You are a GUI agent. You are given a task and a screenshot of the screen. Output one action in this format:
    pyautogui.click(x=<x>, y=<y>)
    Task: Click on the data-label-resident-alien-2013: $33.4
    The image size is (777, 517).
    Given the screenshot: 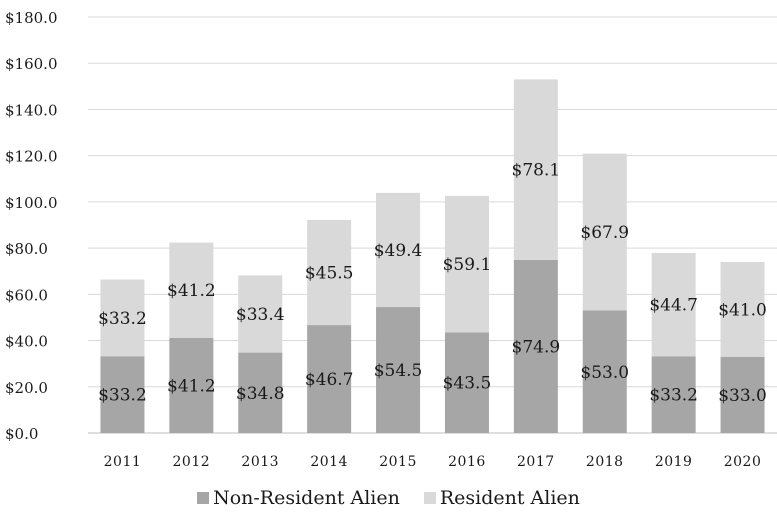 What is the action you would take?
    pyautogui.click(x=260, y=315)
    